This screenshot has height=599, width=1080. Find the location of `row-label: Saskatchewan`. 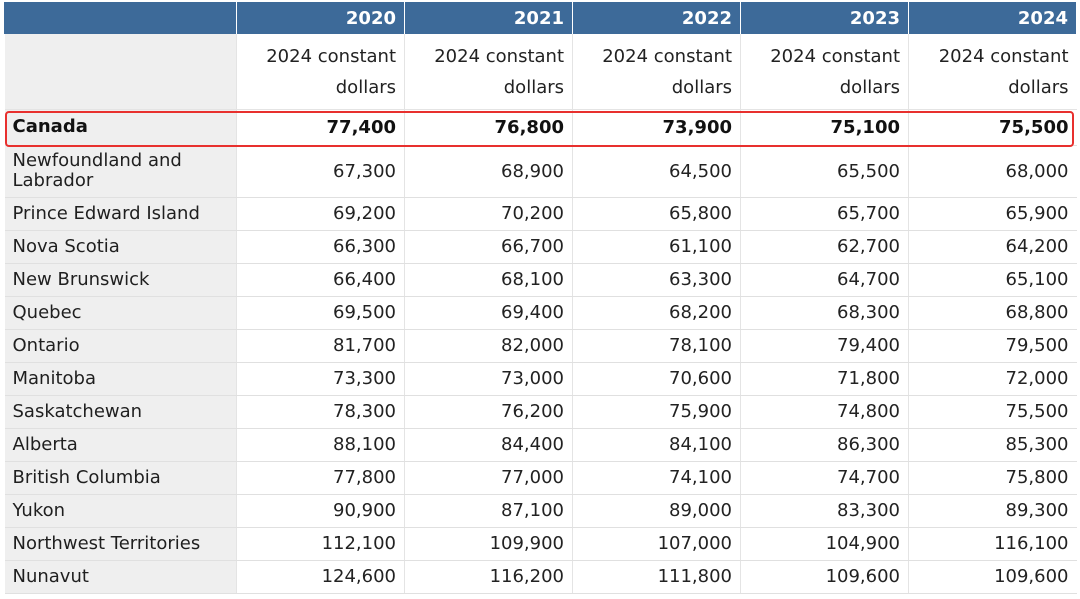

row-label: Saskatchewan is located at coordinates (120, 412).